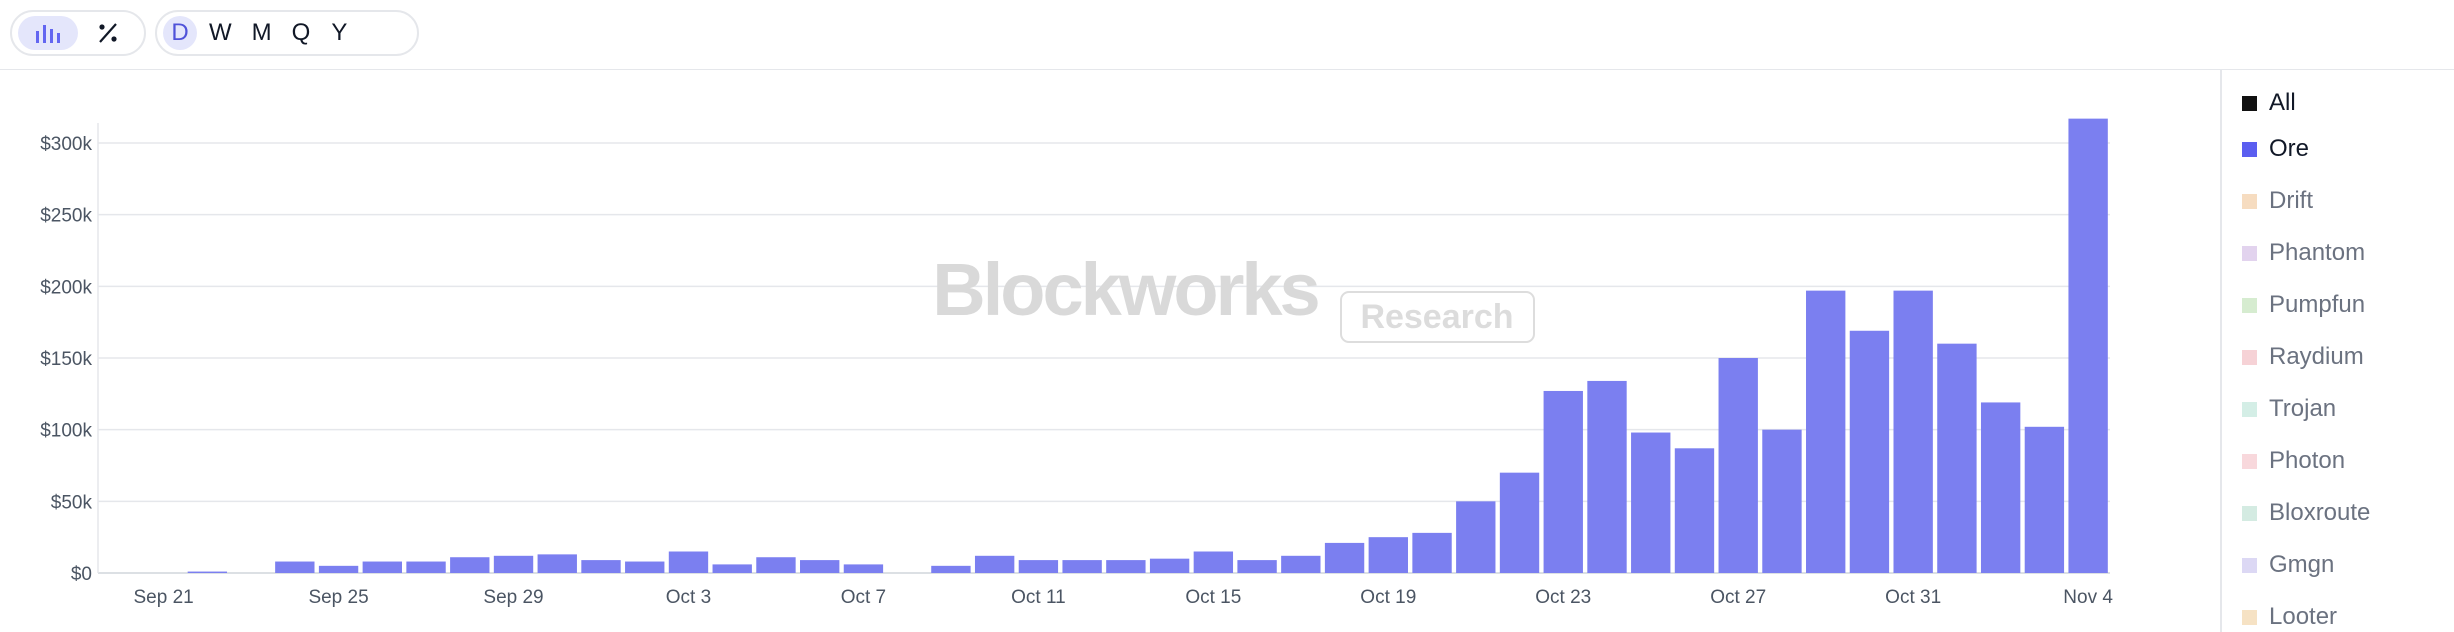  I want to click on period-w-button: W, so click(220, 32).